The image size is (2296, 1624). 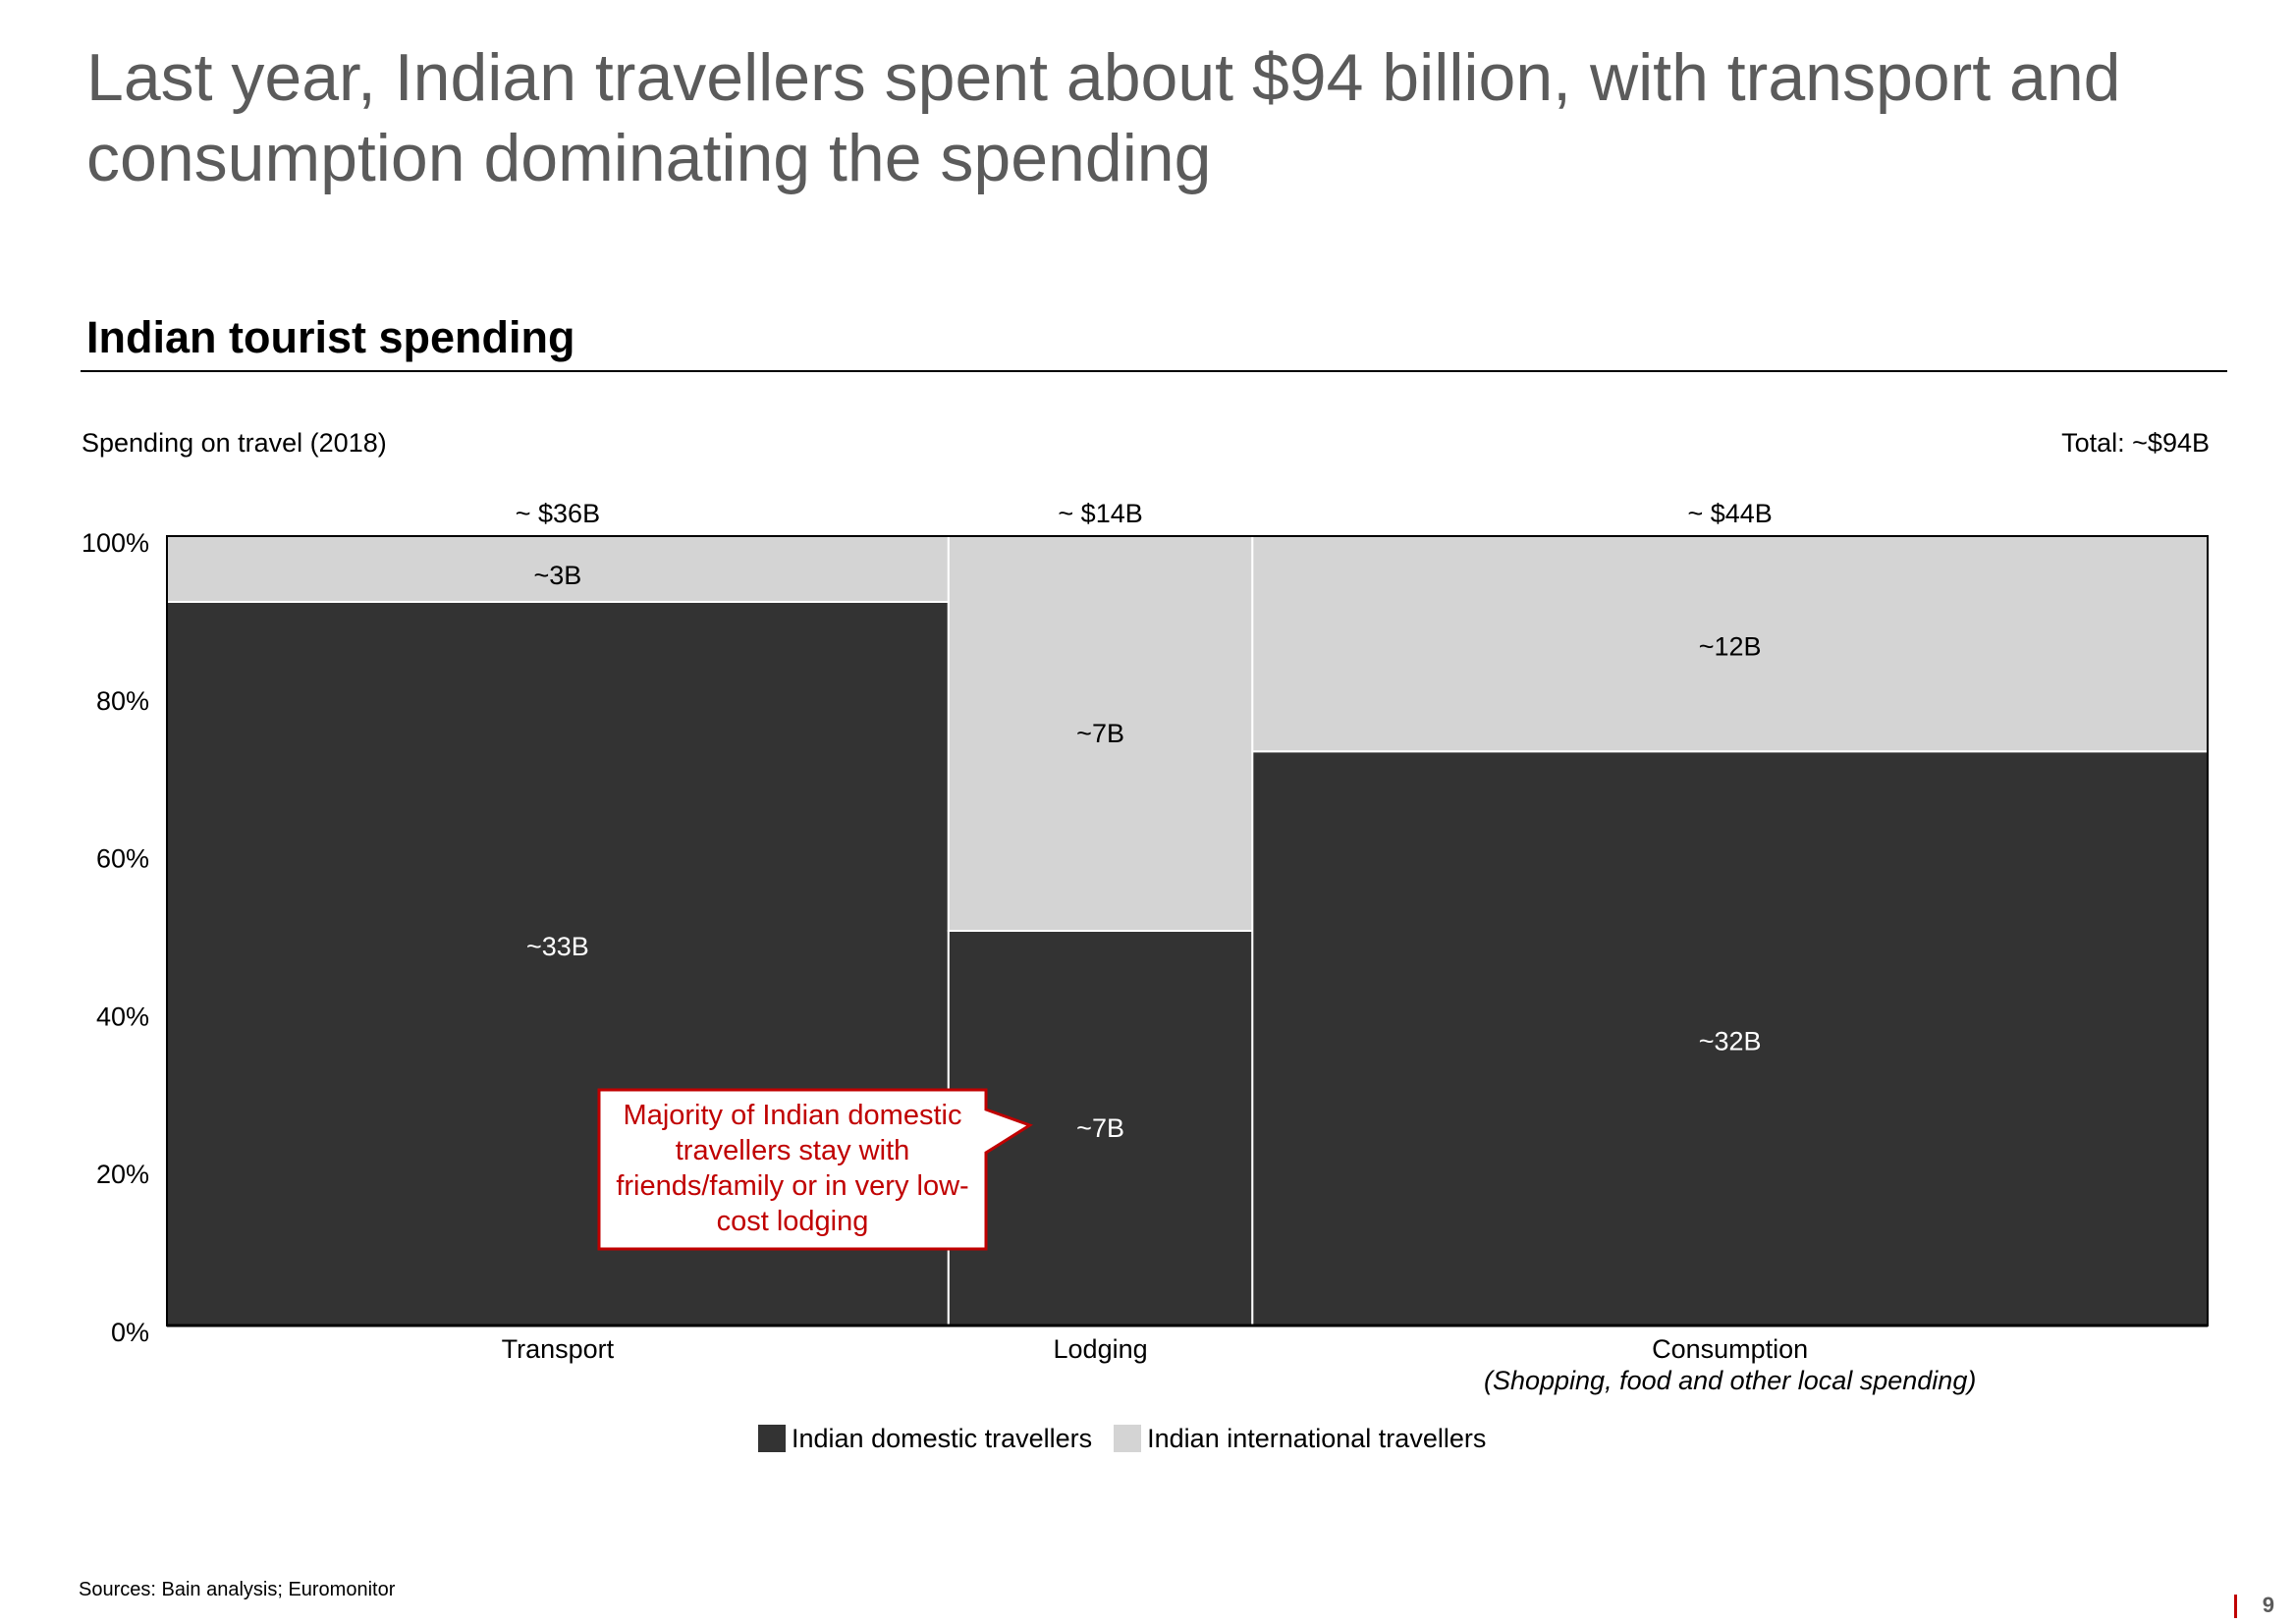 I want to click on column-total-transport: ~ $36B, so click(x=558, y=513).